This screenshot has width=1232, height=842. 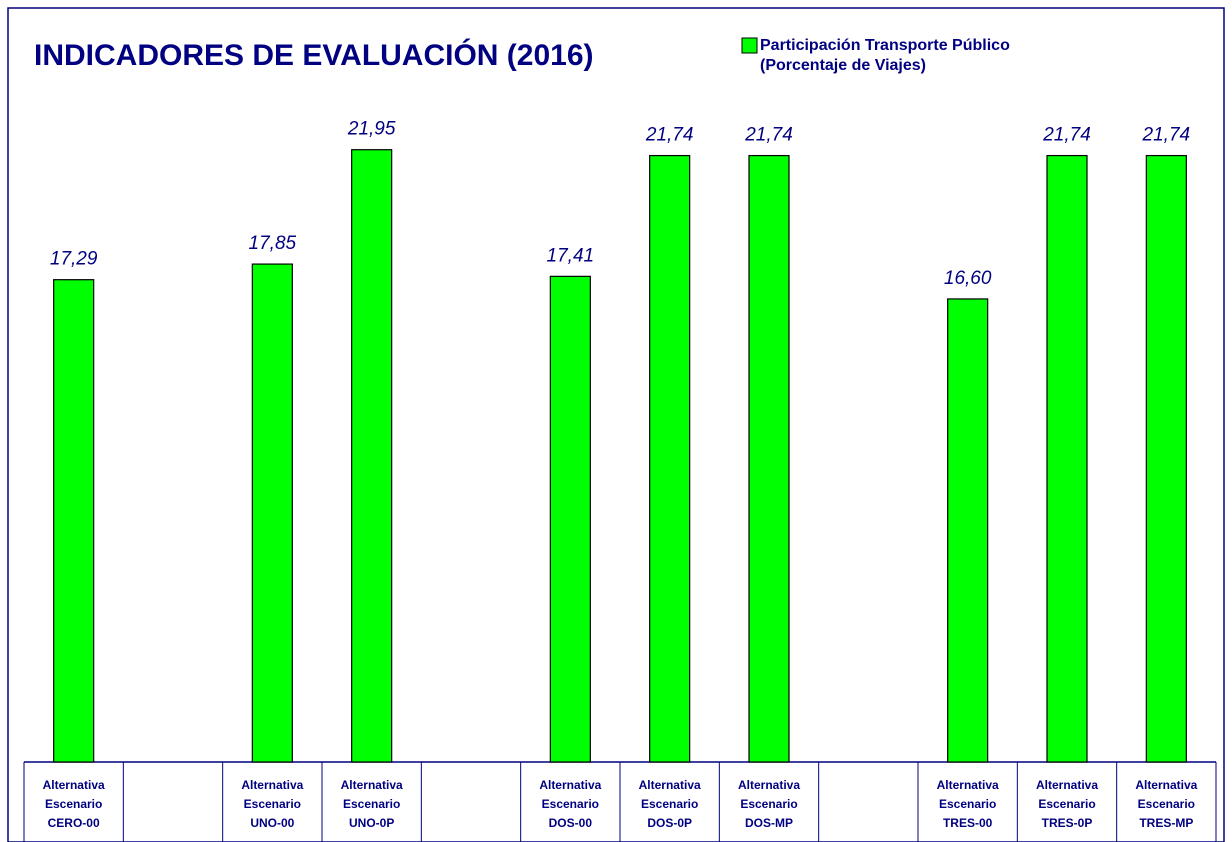 What do you see at coordinates (571, 255) in the screenshot?
I see `data-label: 17,41` at bounding box center [571, 255].